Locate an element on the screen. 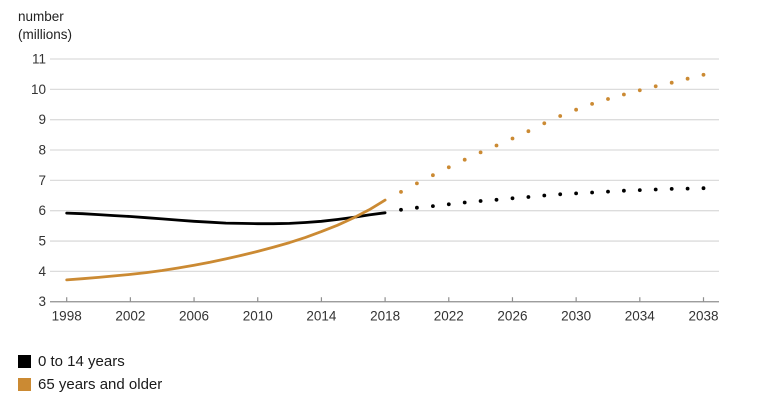 Image resolution: width=769 pixels, height=401 pixels. y-tick-label: 6 is located at coordinates (42, 210).